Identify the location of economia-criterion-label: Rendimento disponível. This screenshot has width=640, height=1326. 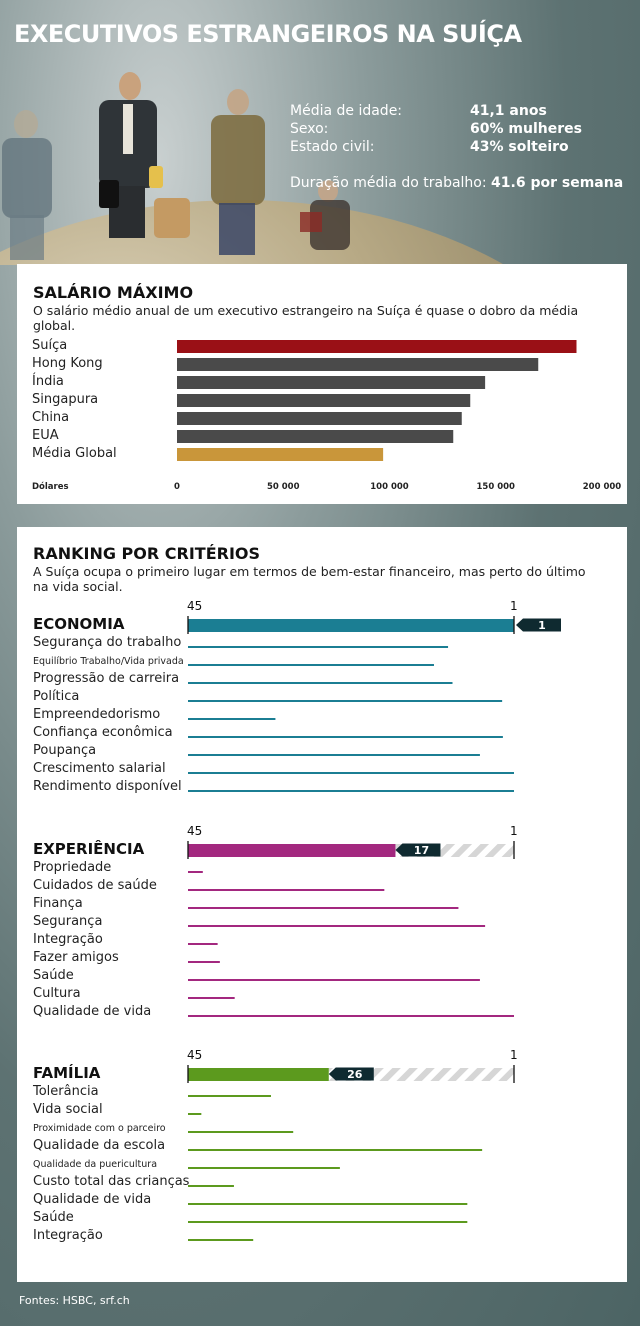
(107, 786).